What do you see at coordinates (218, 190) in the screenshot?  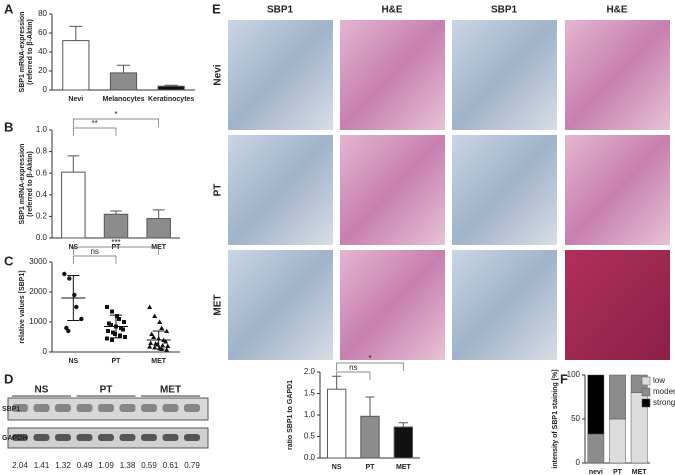 I see `row-header: PT` at bounding box center [218, 190].